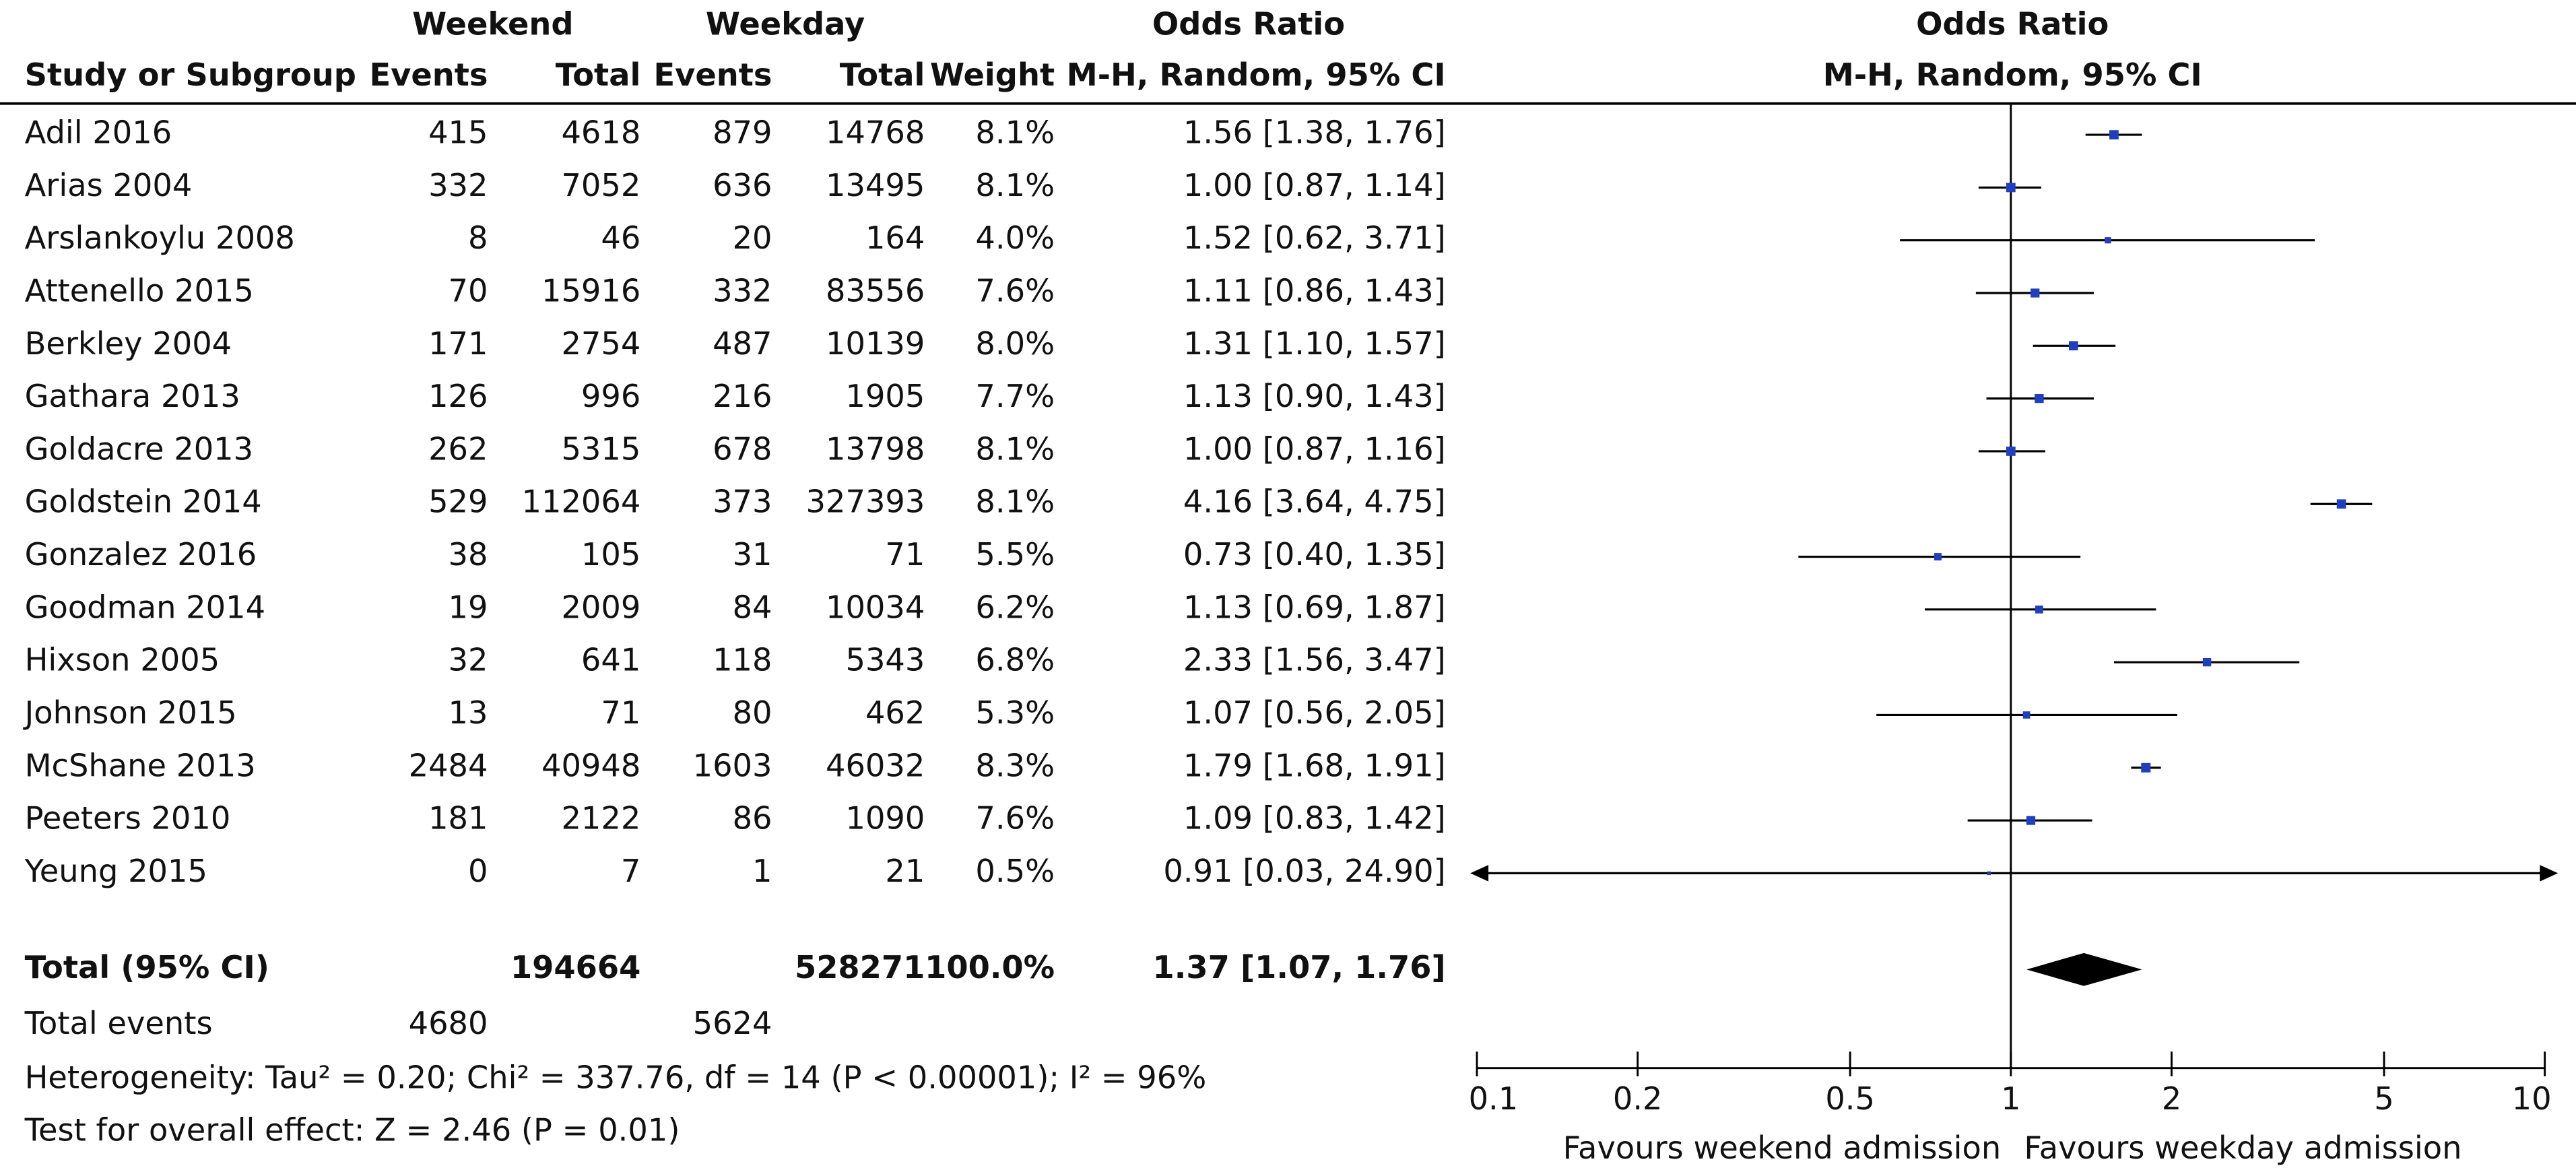  Describe the element at coordinates (139, 448) in the screenshot. I see `study-name: Goldacre 2013` at that location.